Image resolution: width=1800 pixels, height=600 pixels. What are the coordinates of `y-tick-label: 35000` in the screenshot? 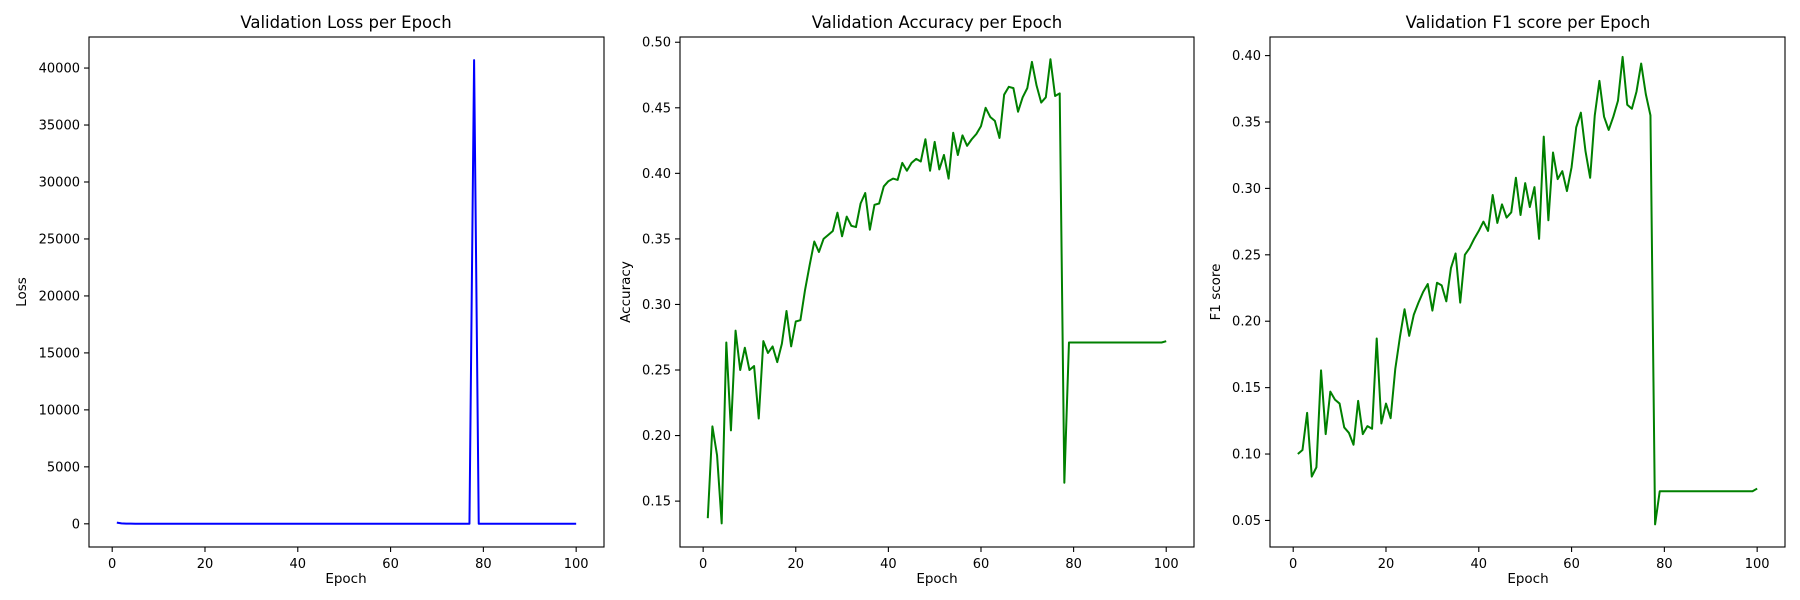 It's located at (59, 126).